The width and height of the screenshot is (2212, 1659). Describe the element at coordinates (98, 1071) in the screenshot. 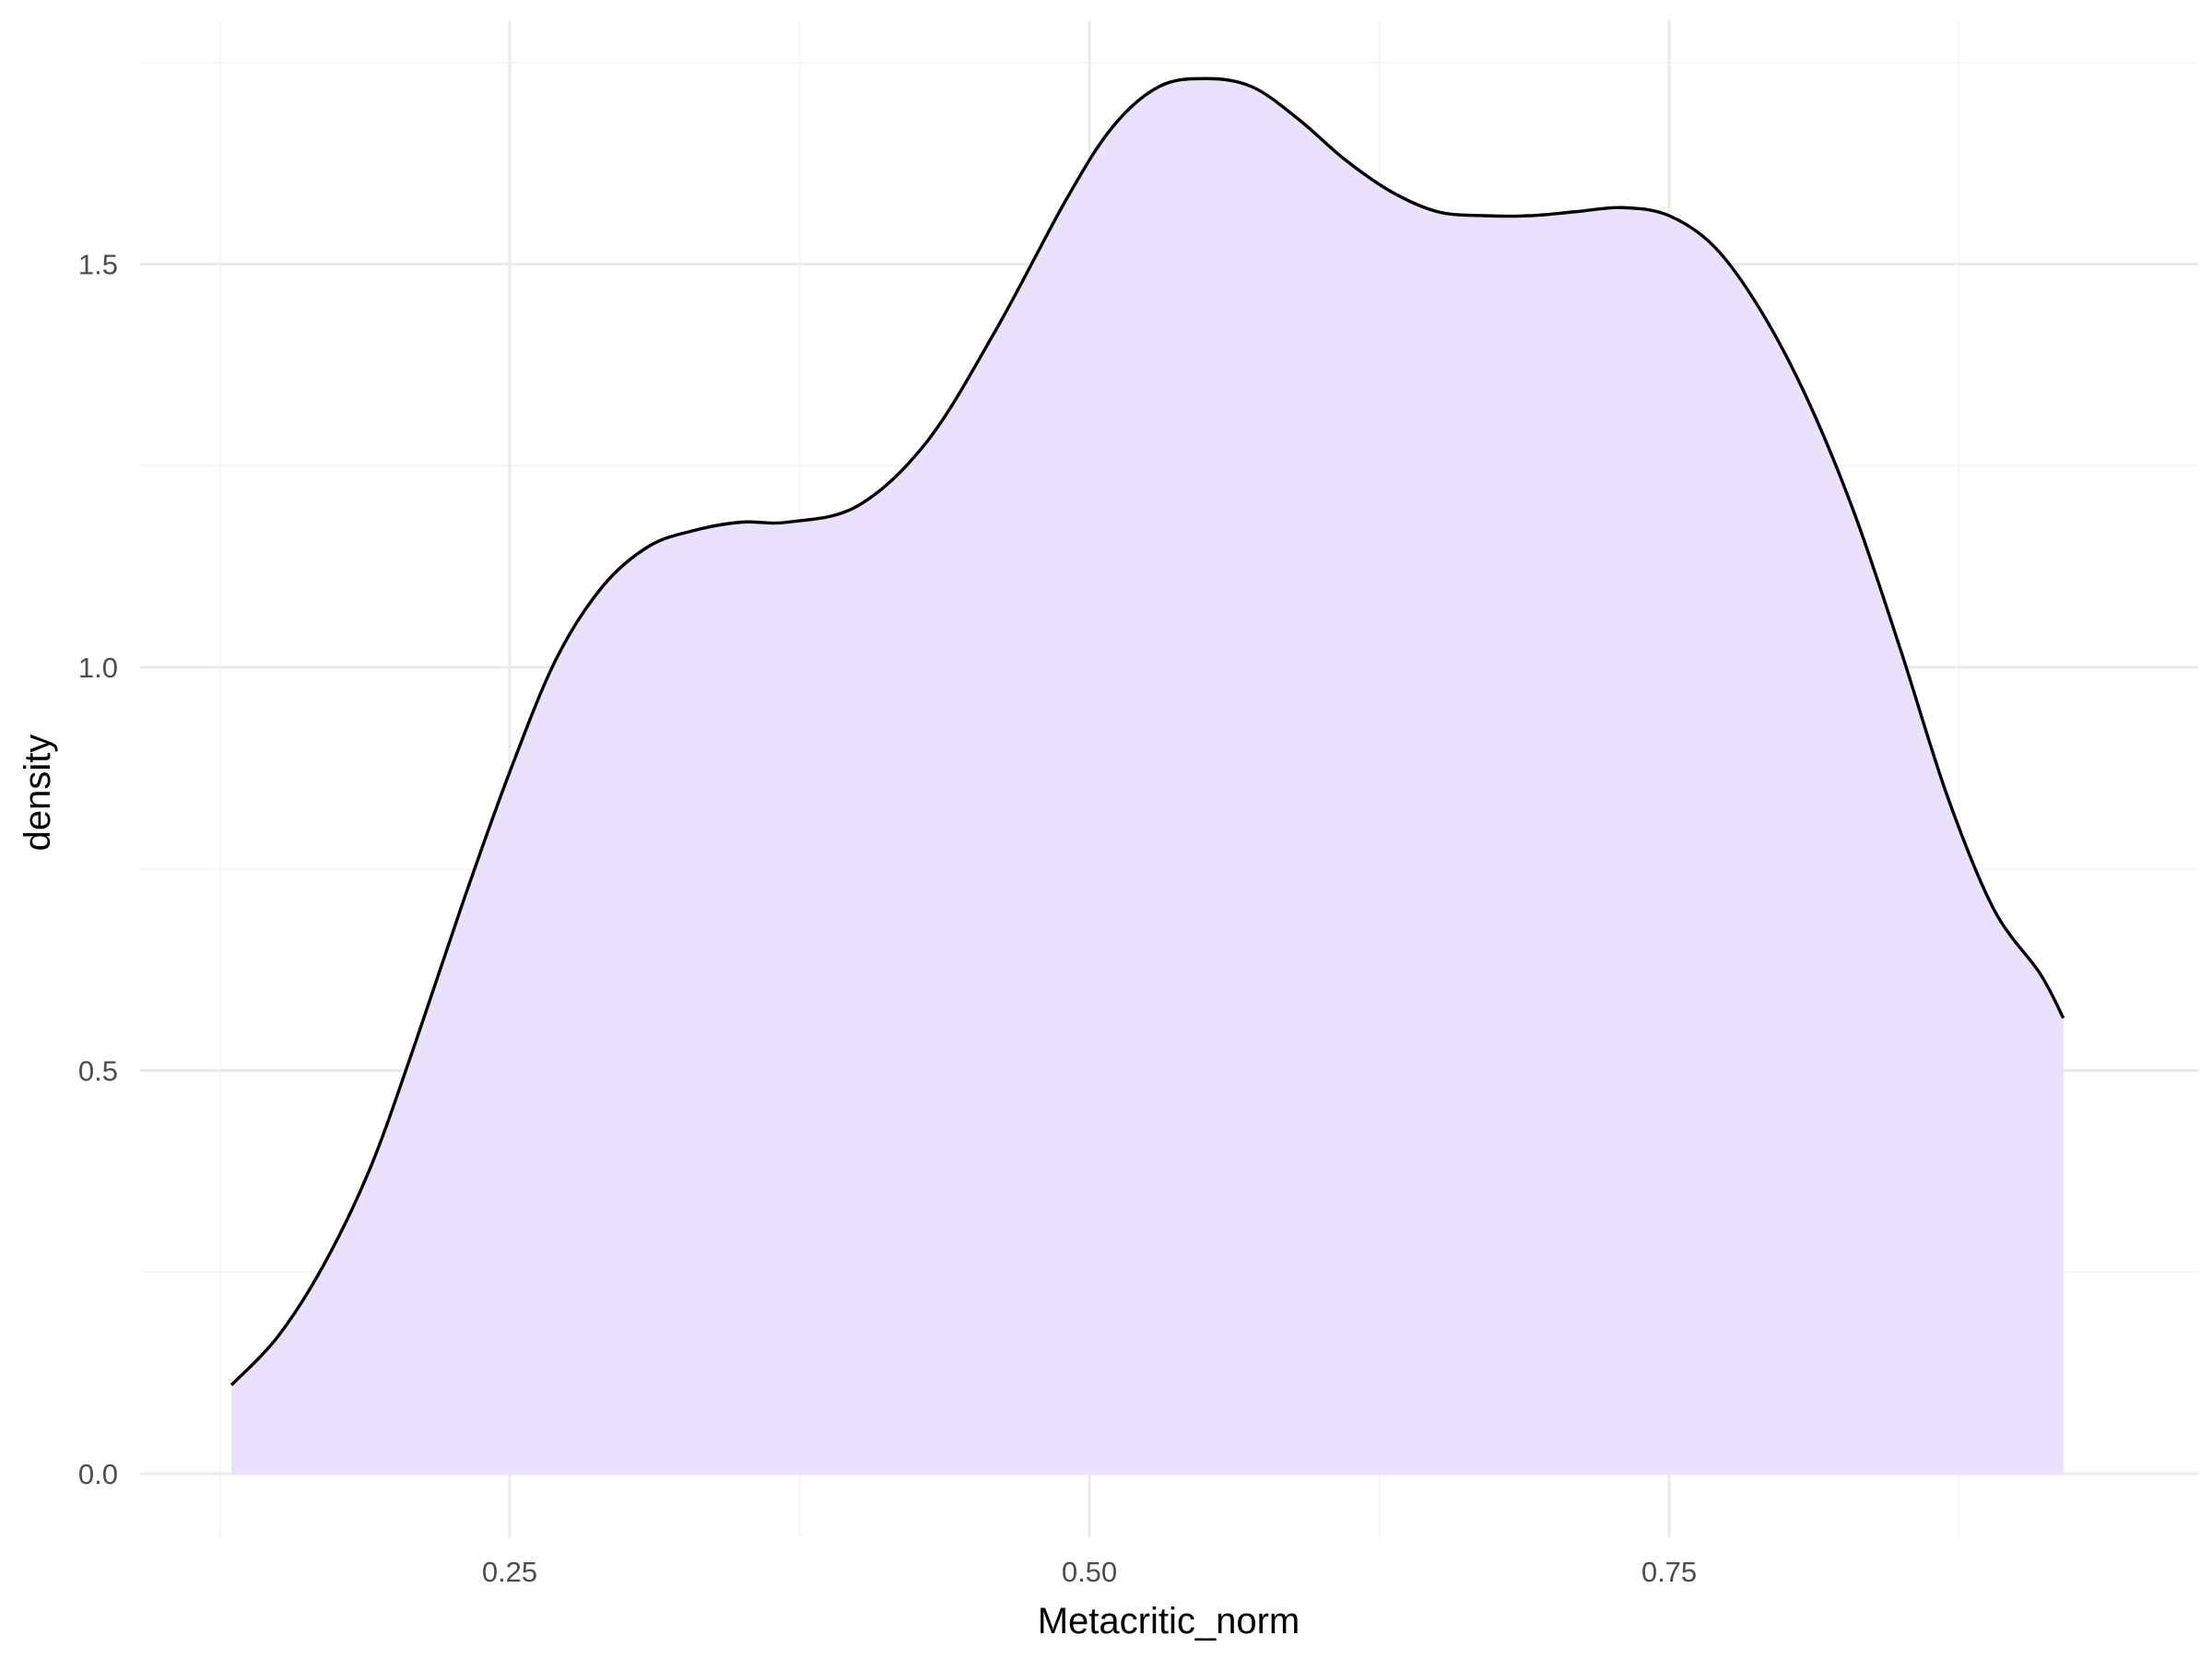

I see `y-tick-label: 0.5` at that location.